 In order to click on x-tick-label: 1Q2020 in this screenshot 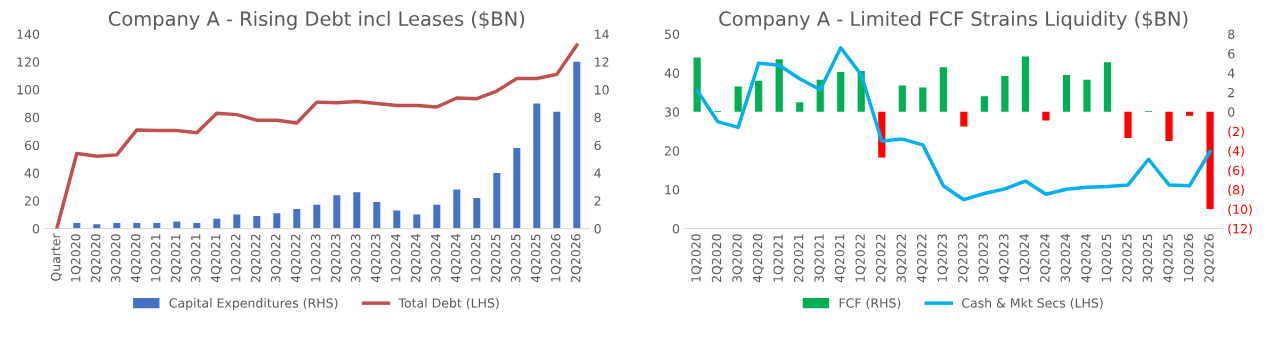, I will do `click(76, 258)`.